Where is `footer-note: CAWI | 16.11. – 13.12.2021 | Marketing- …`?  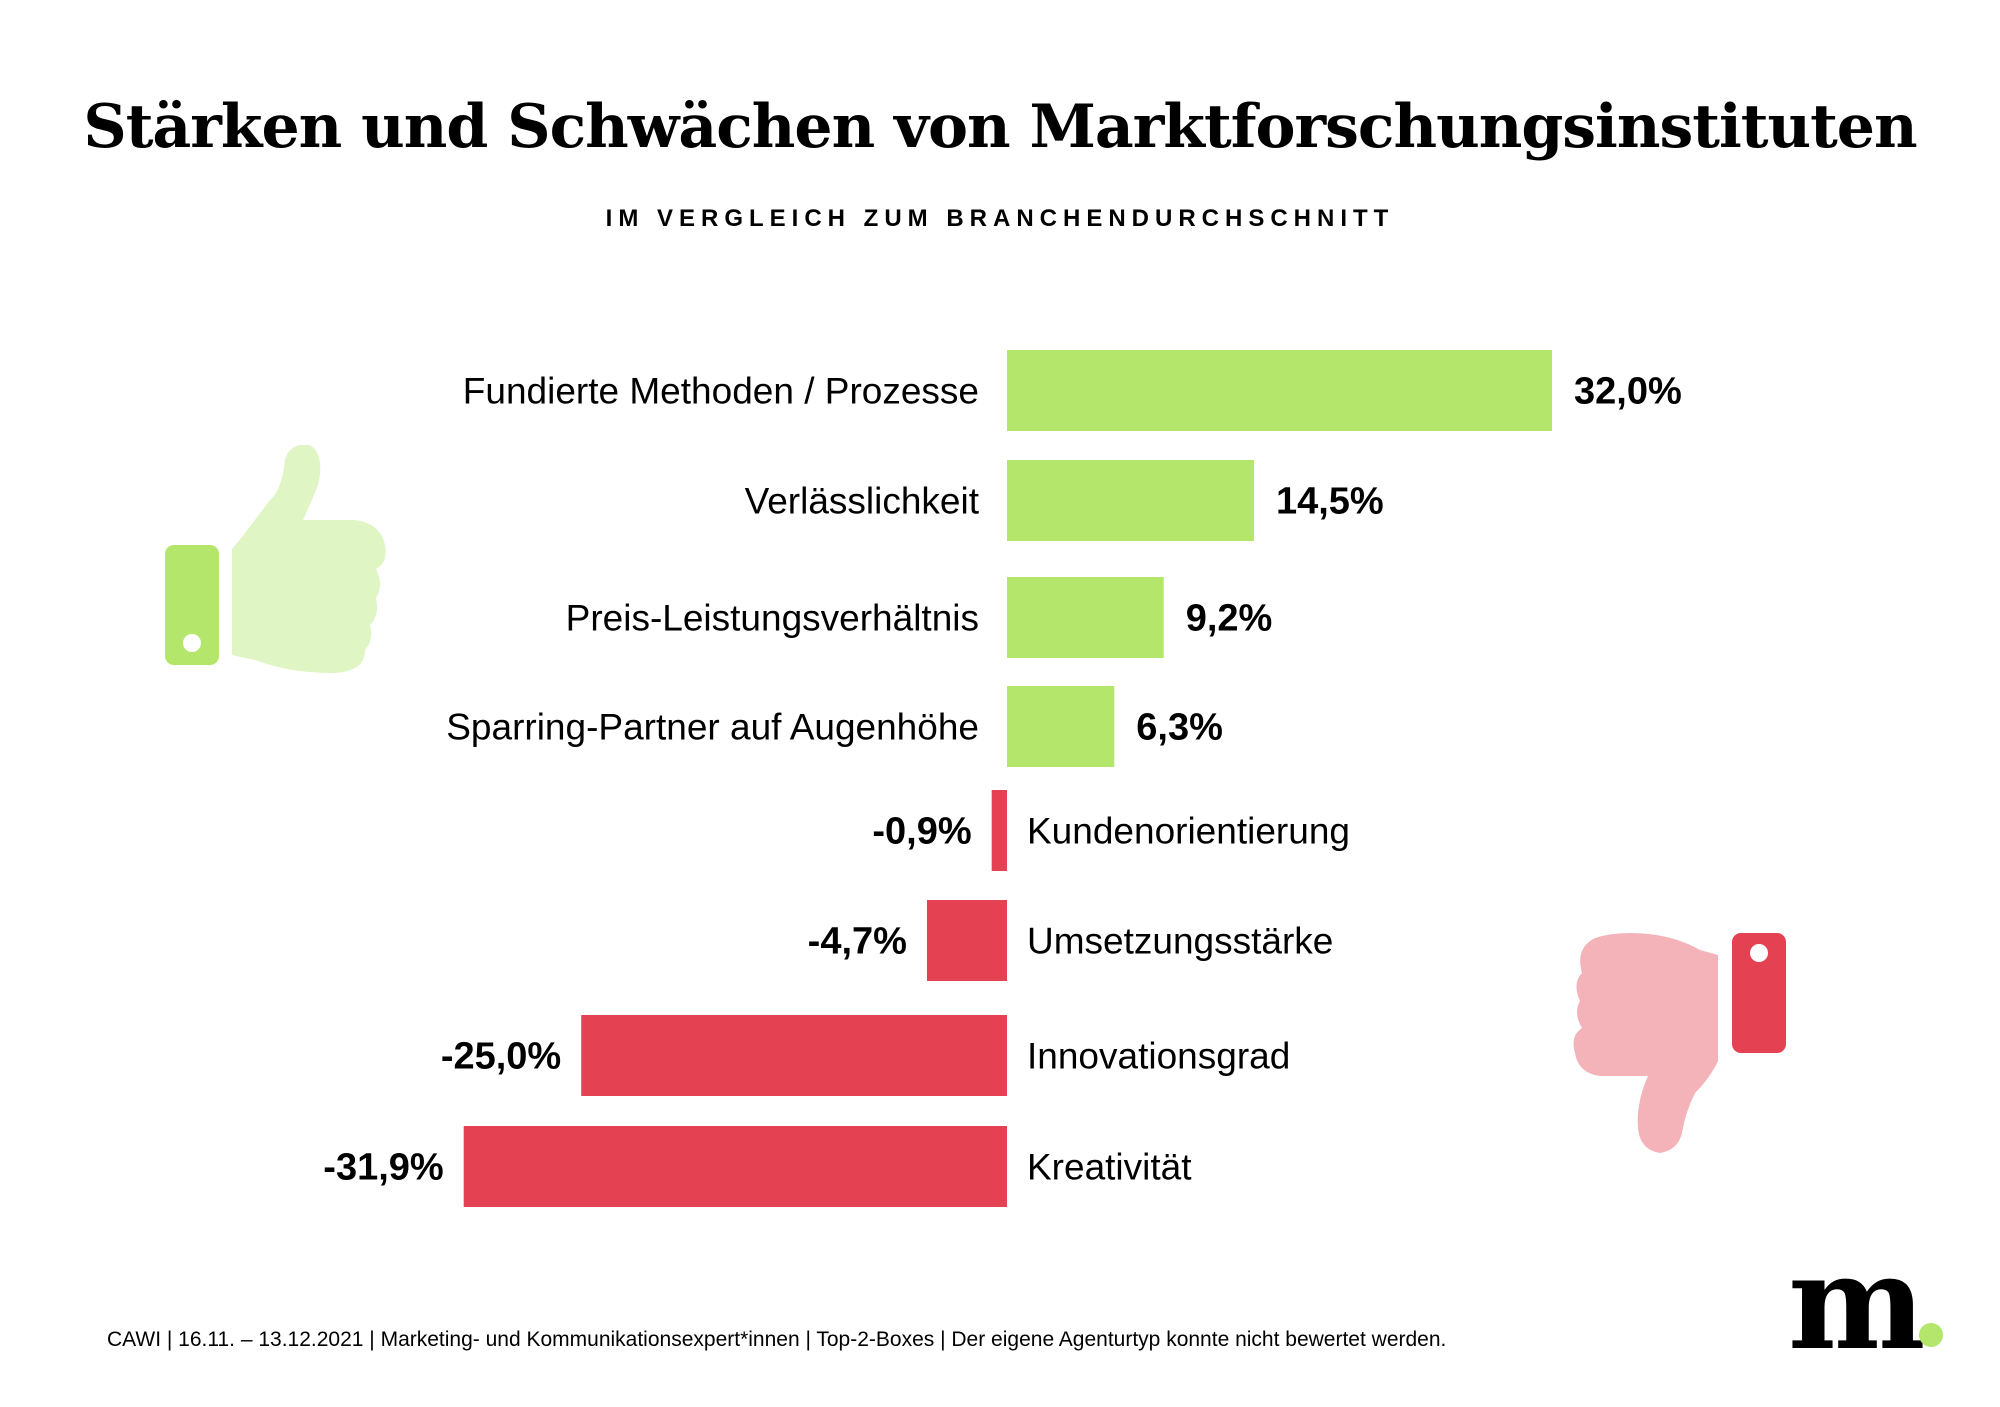
footer-note: CAWI | 16.11. – 13.12.2021 | Marketing- … is located at coordinates (777, 1339).